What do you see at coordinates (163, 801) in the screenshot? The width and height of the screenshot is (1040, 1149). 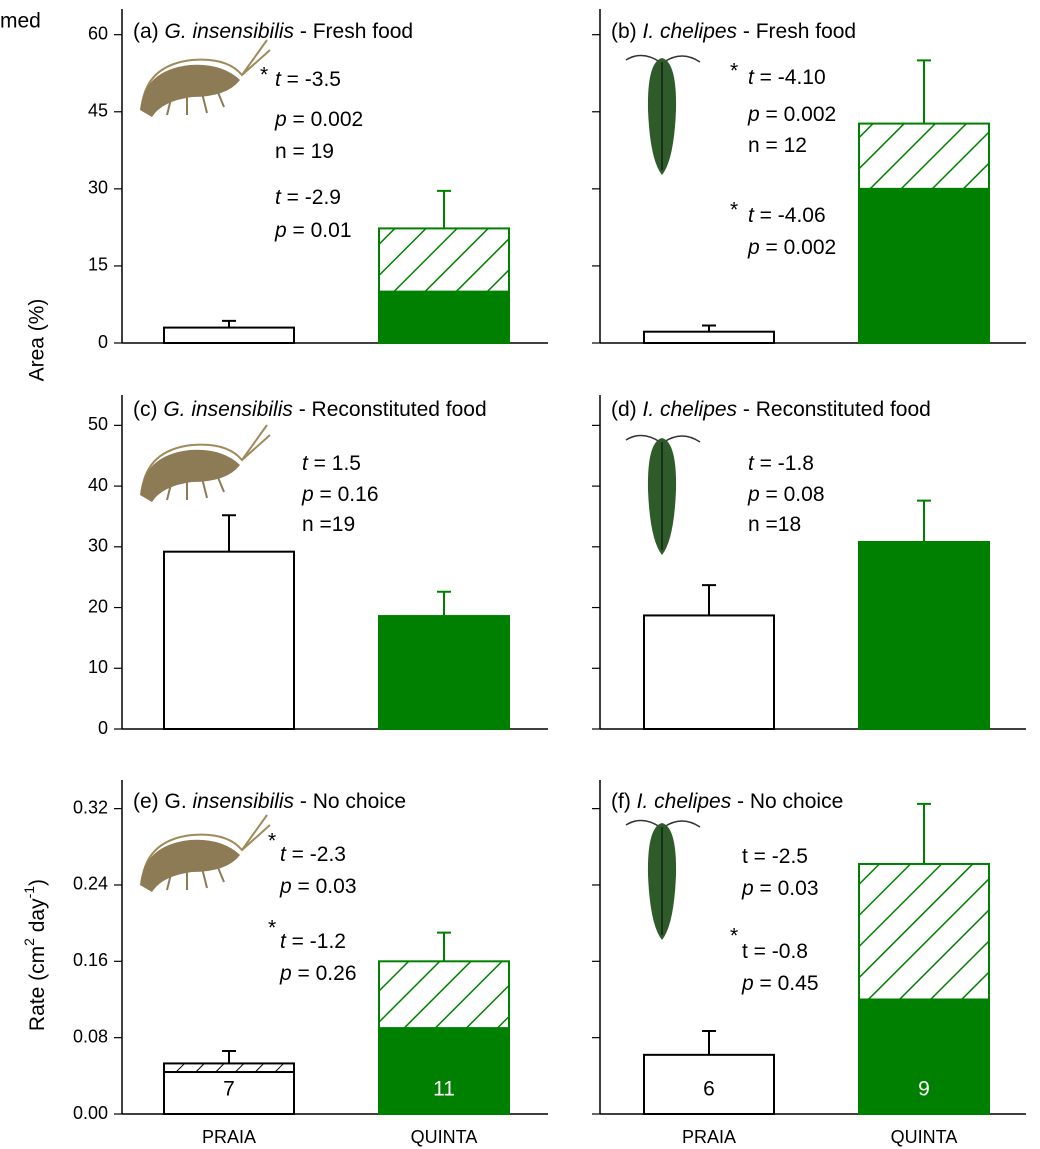 I see `text-part: (e) G.` at bounding box center [163, 801].